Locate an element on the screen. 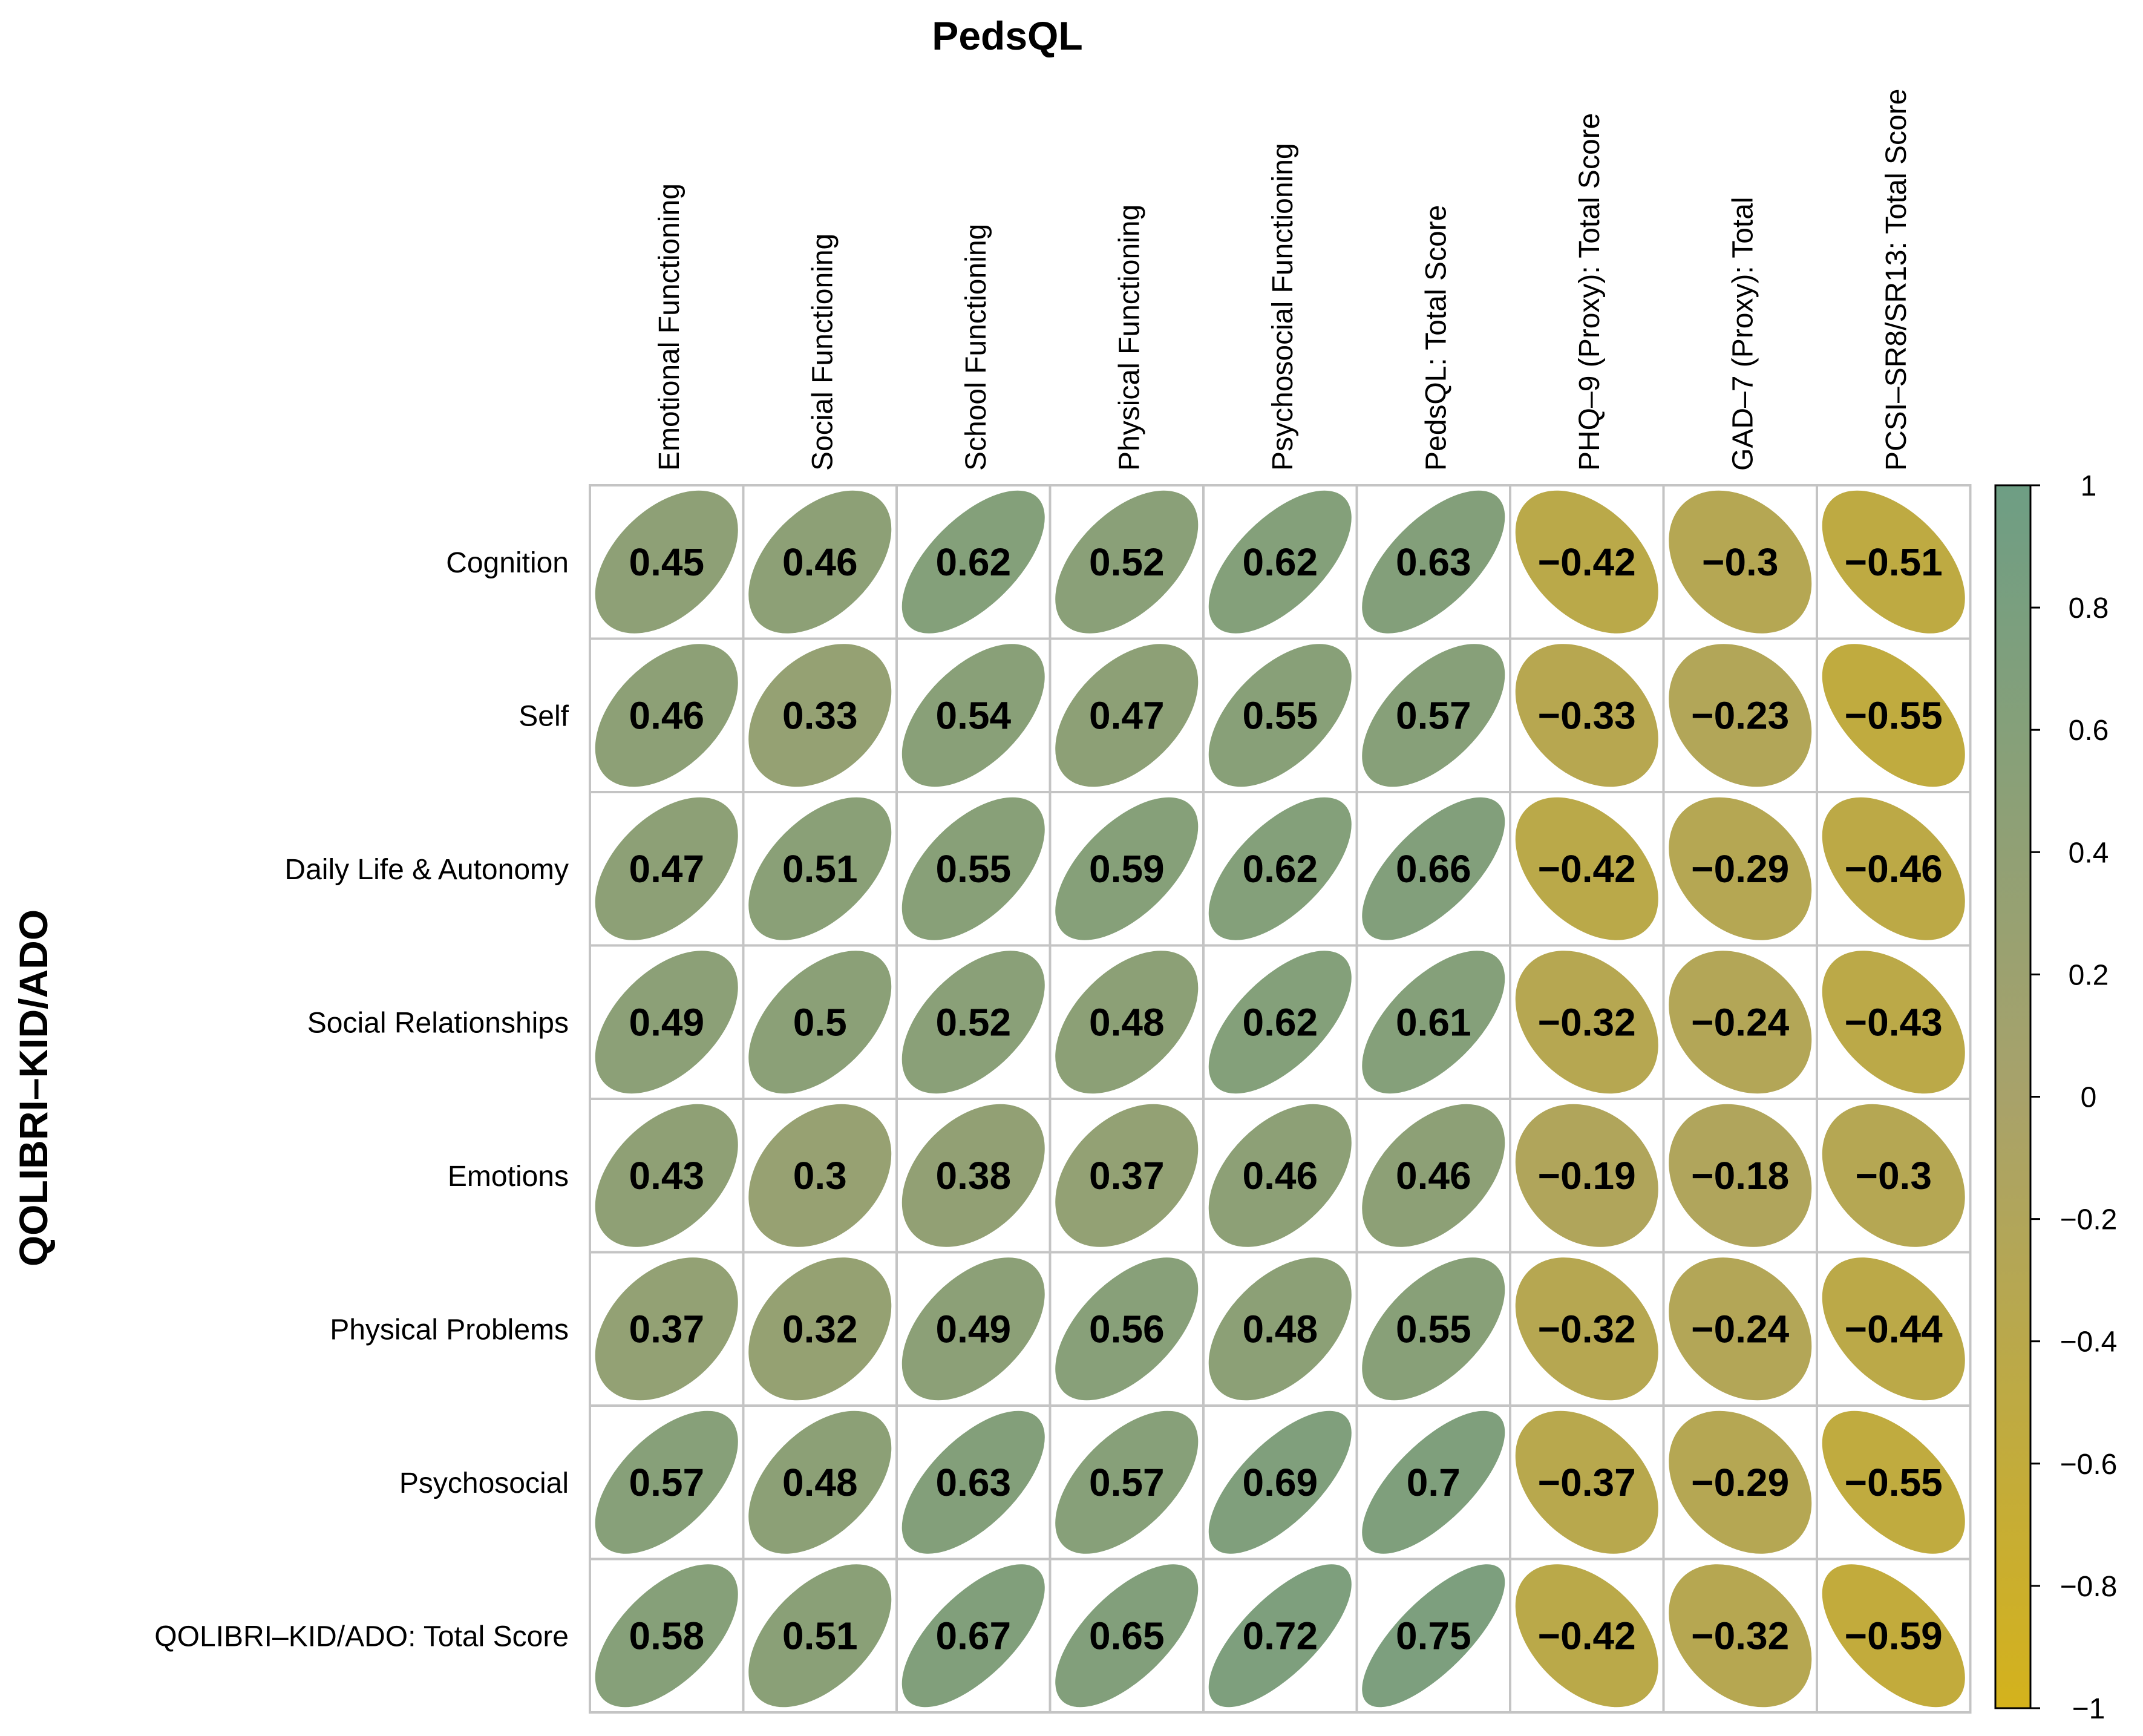 The width and height of the screenshot is (2143, 1736). correlation-cell: 0.62 is located at coordinates (1280, 869).